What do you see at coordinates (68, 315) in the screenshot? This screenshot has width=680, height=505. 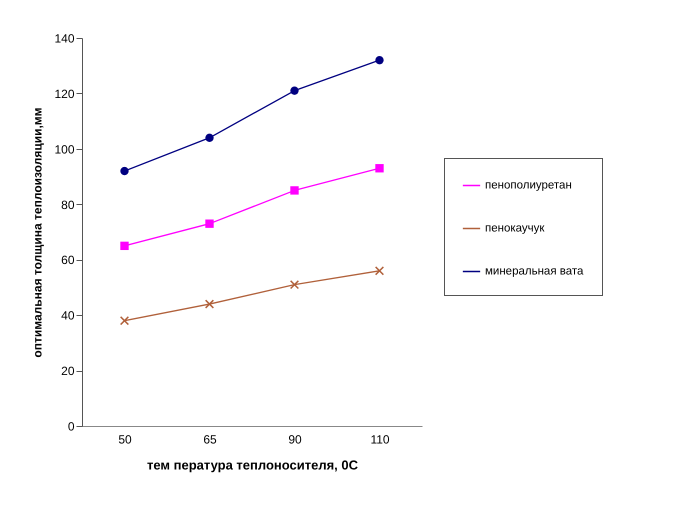 I see `y-tick-label: 40` at bounding box center [68, 315].